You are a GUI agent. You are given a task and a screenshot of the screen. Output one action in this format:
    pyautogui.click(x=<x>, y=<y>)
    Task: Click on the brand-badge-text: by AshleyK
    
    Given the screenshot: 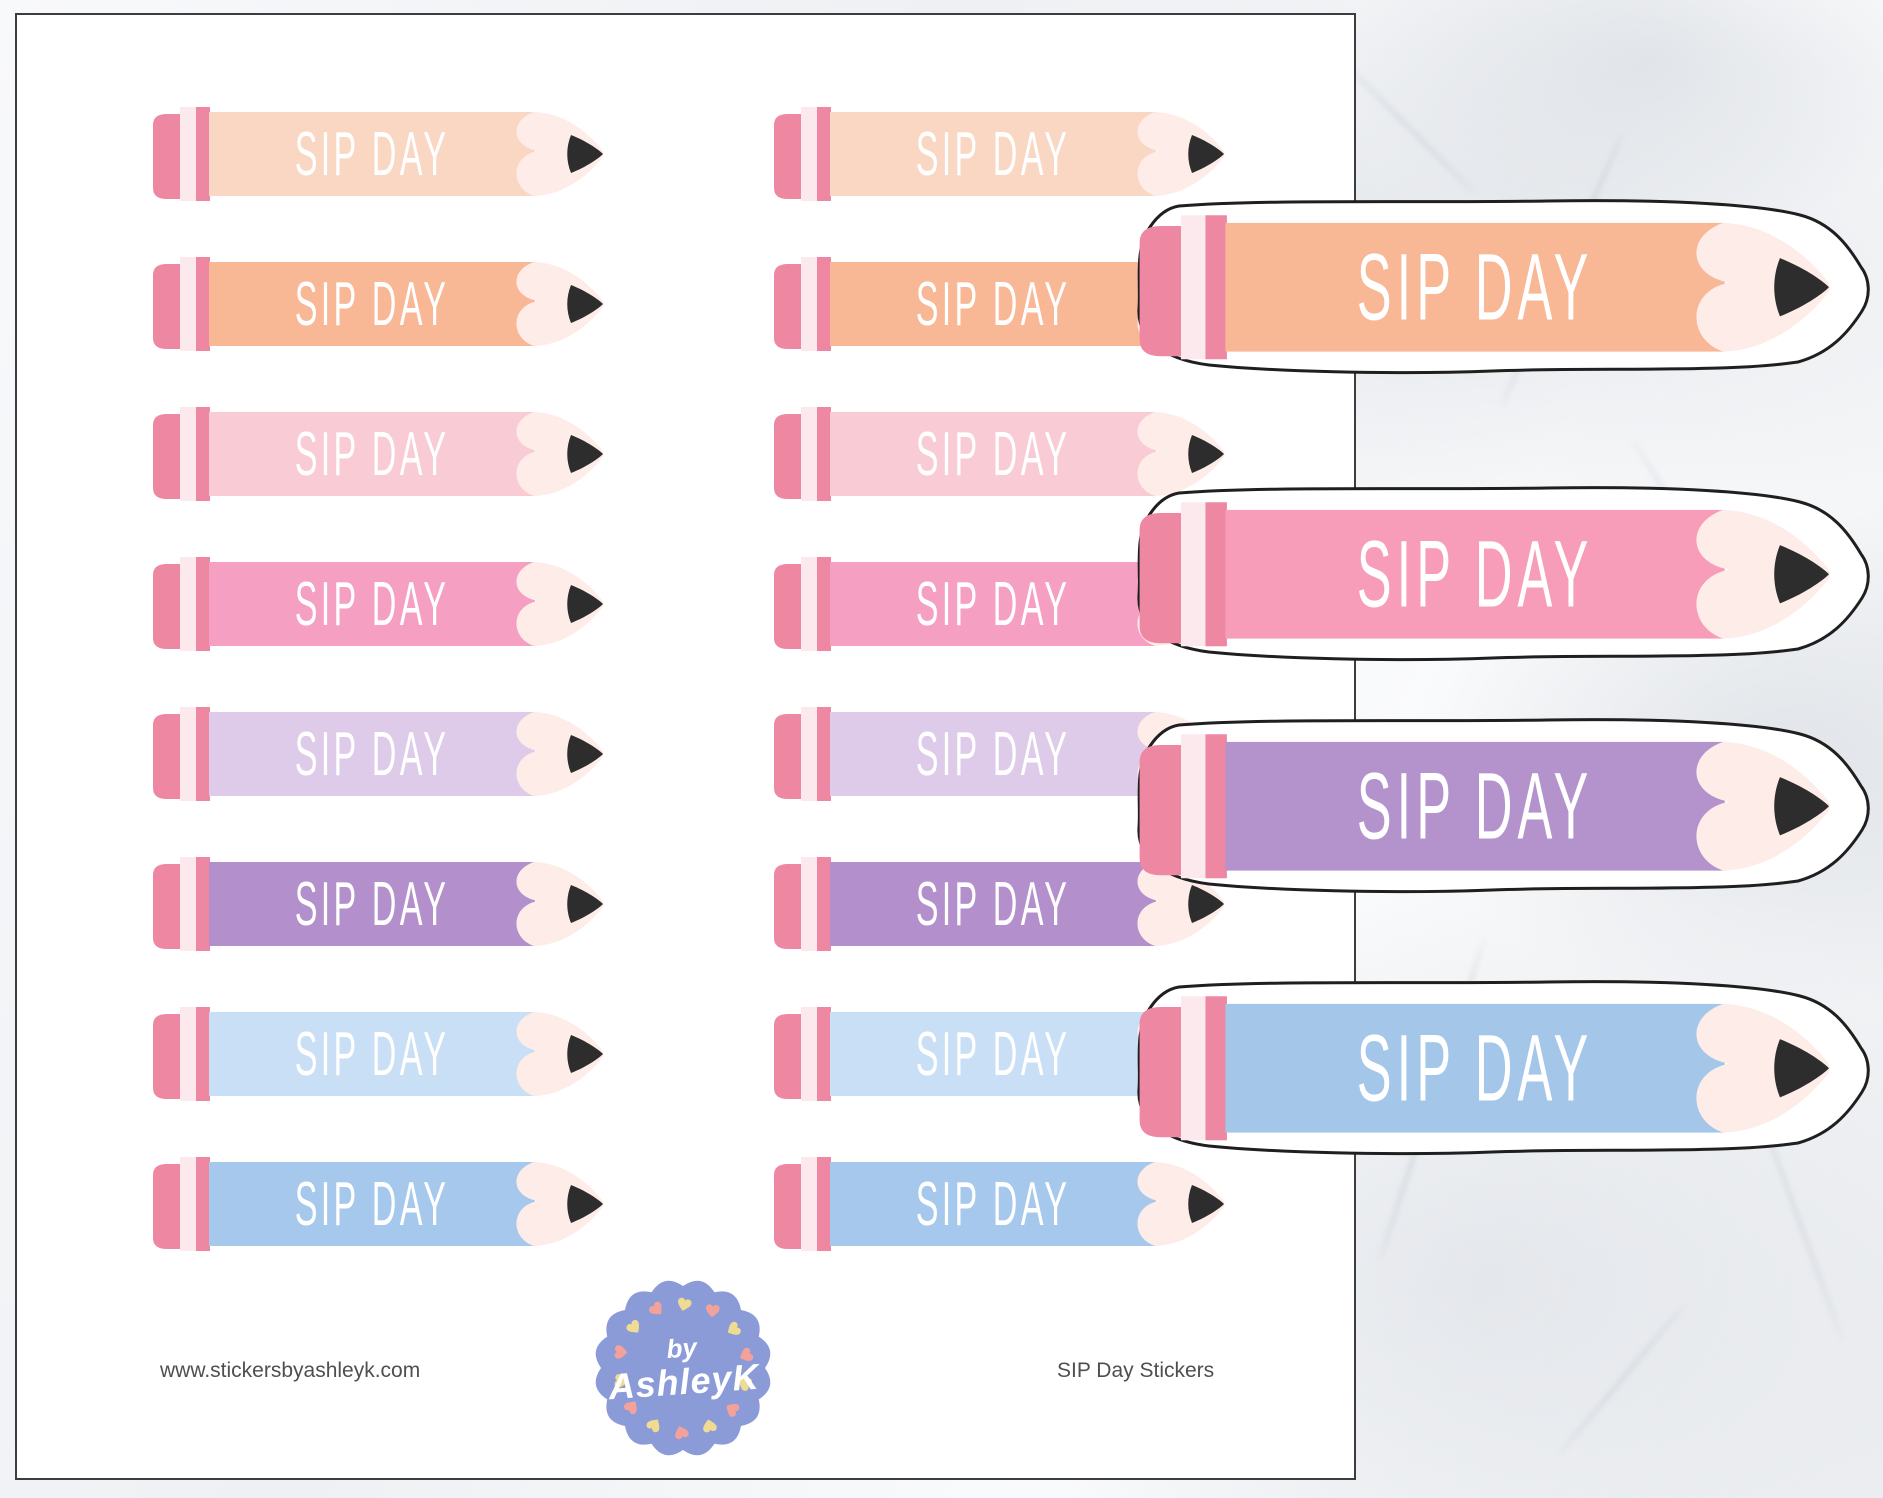 What is the action you would take?
    pyautogui.click(x=683, y=1368)
    